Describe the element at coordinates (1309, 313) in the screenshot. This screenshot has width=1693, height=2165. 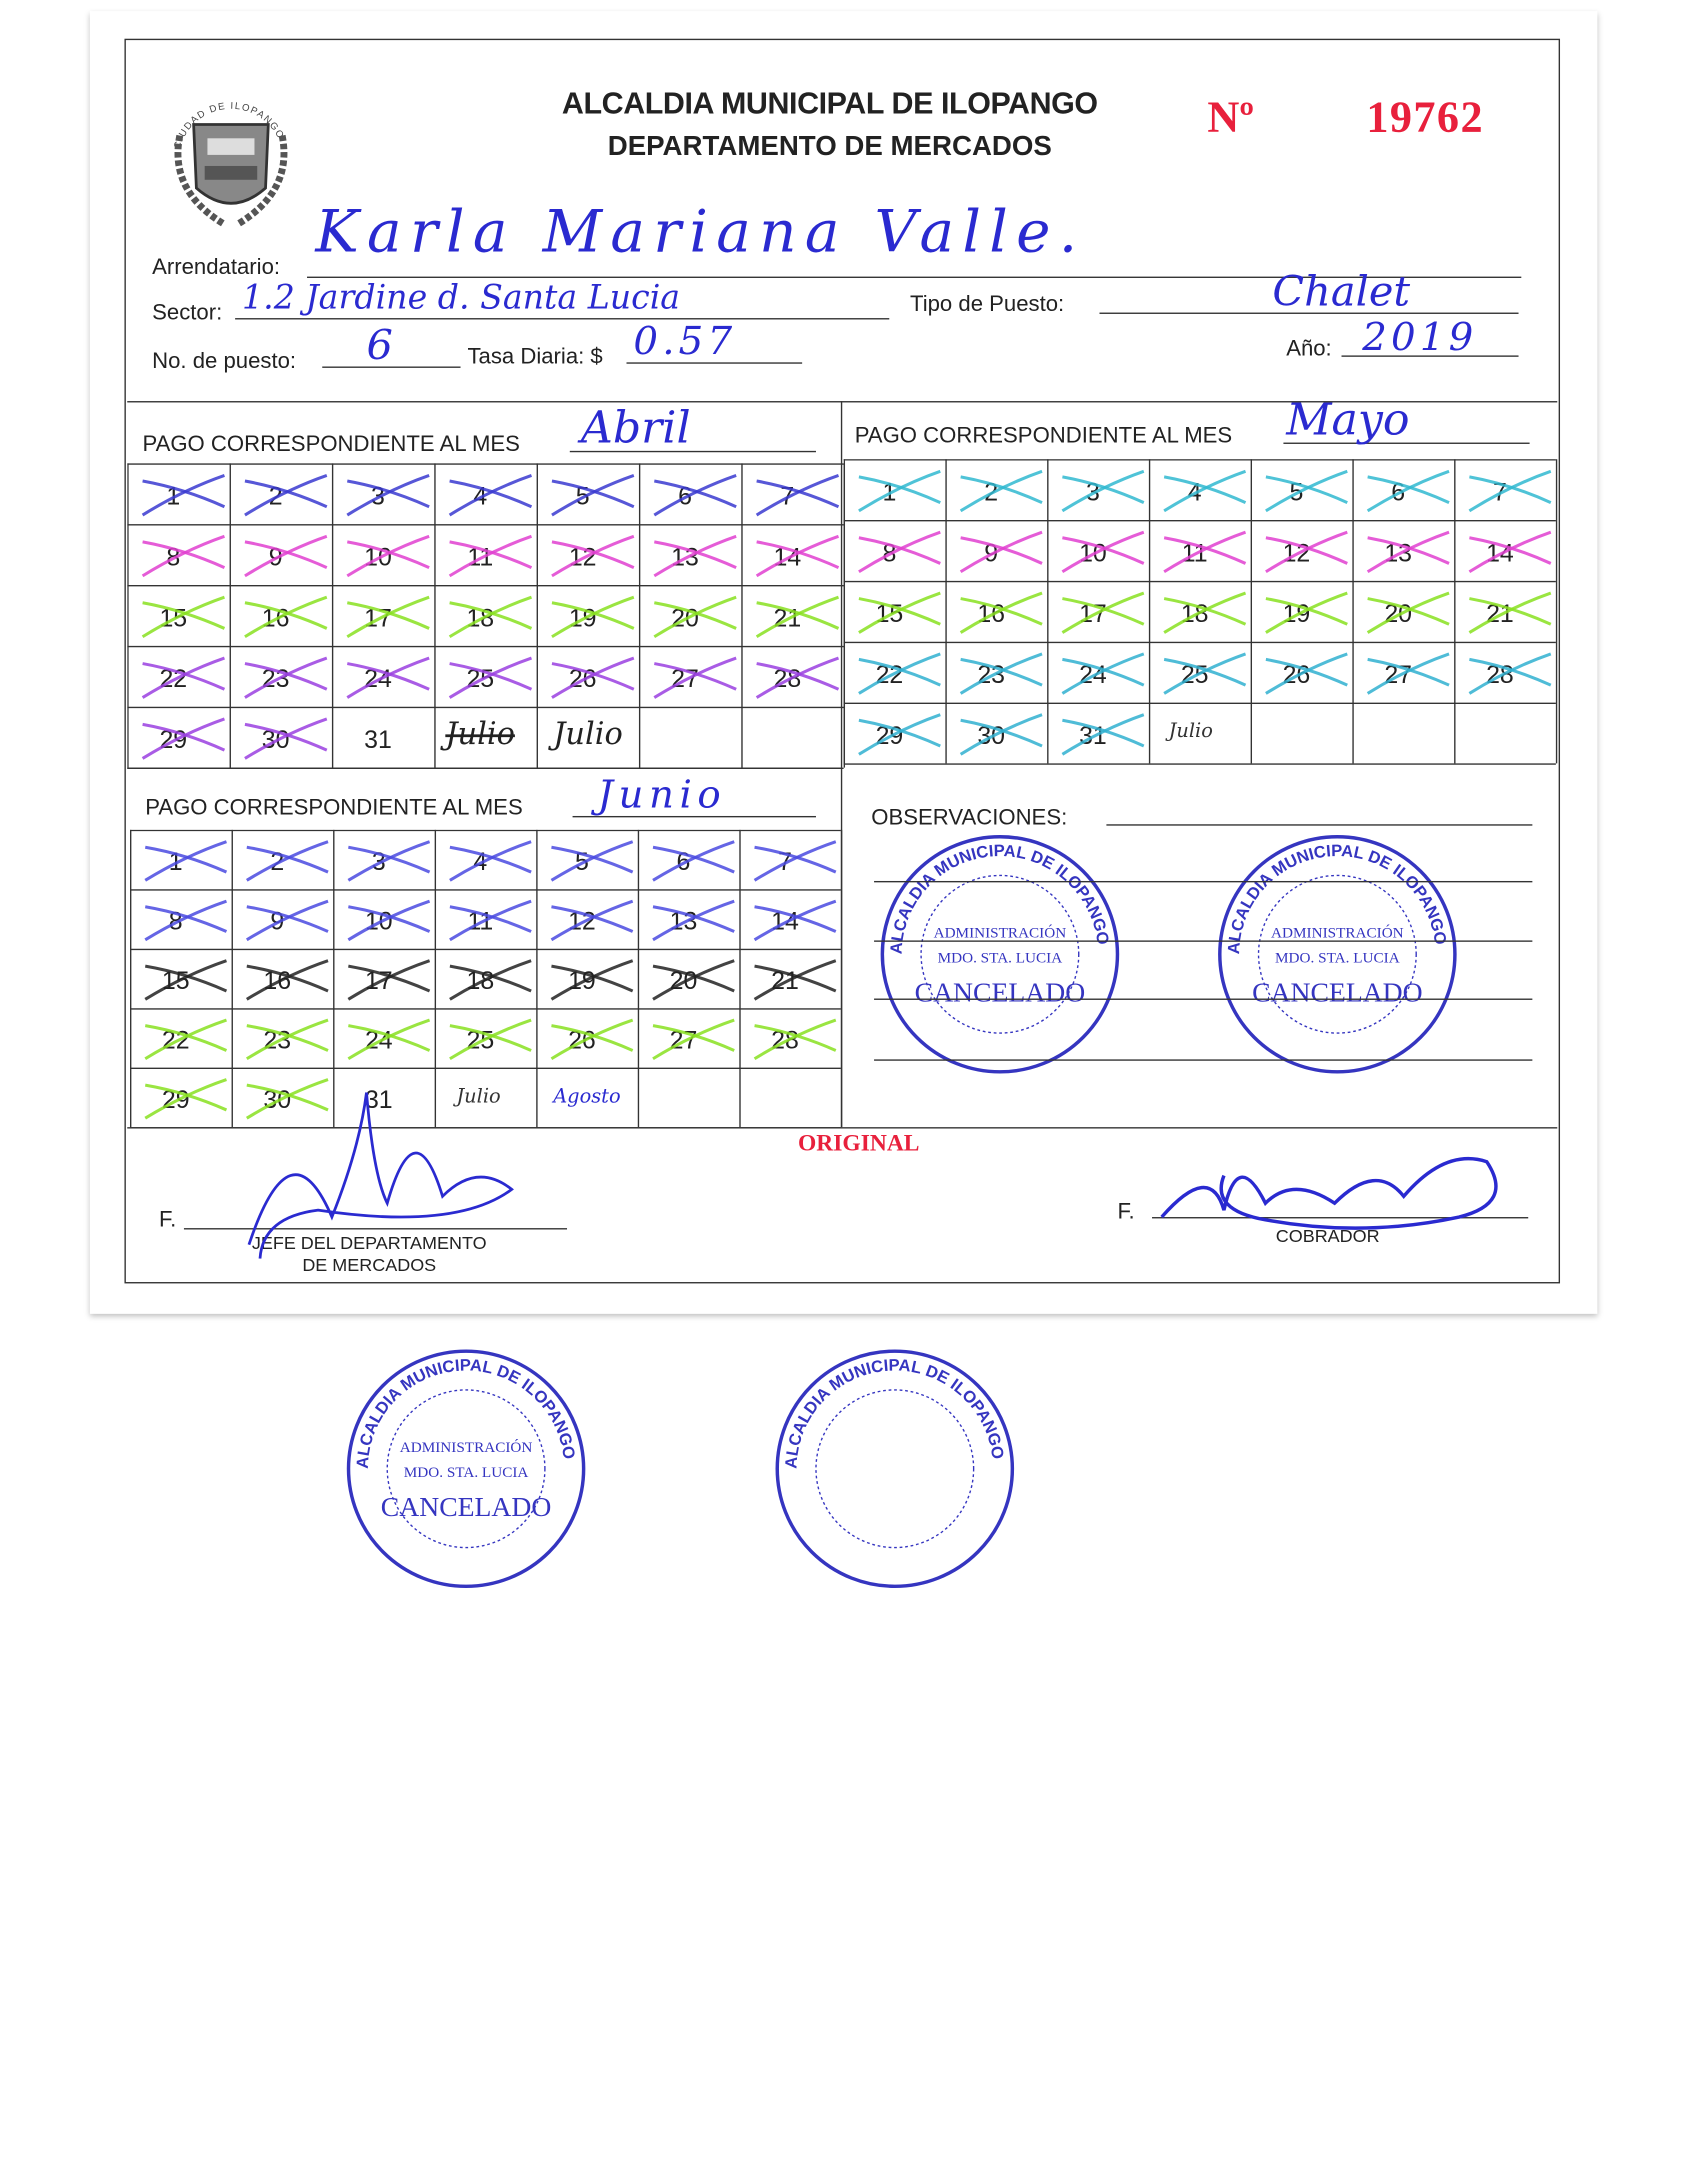
I see `tipo-puesto-line` at that location.